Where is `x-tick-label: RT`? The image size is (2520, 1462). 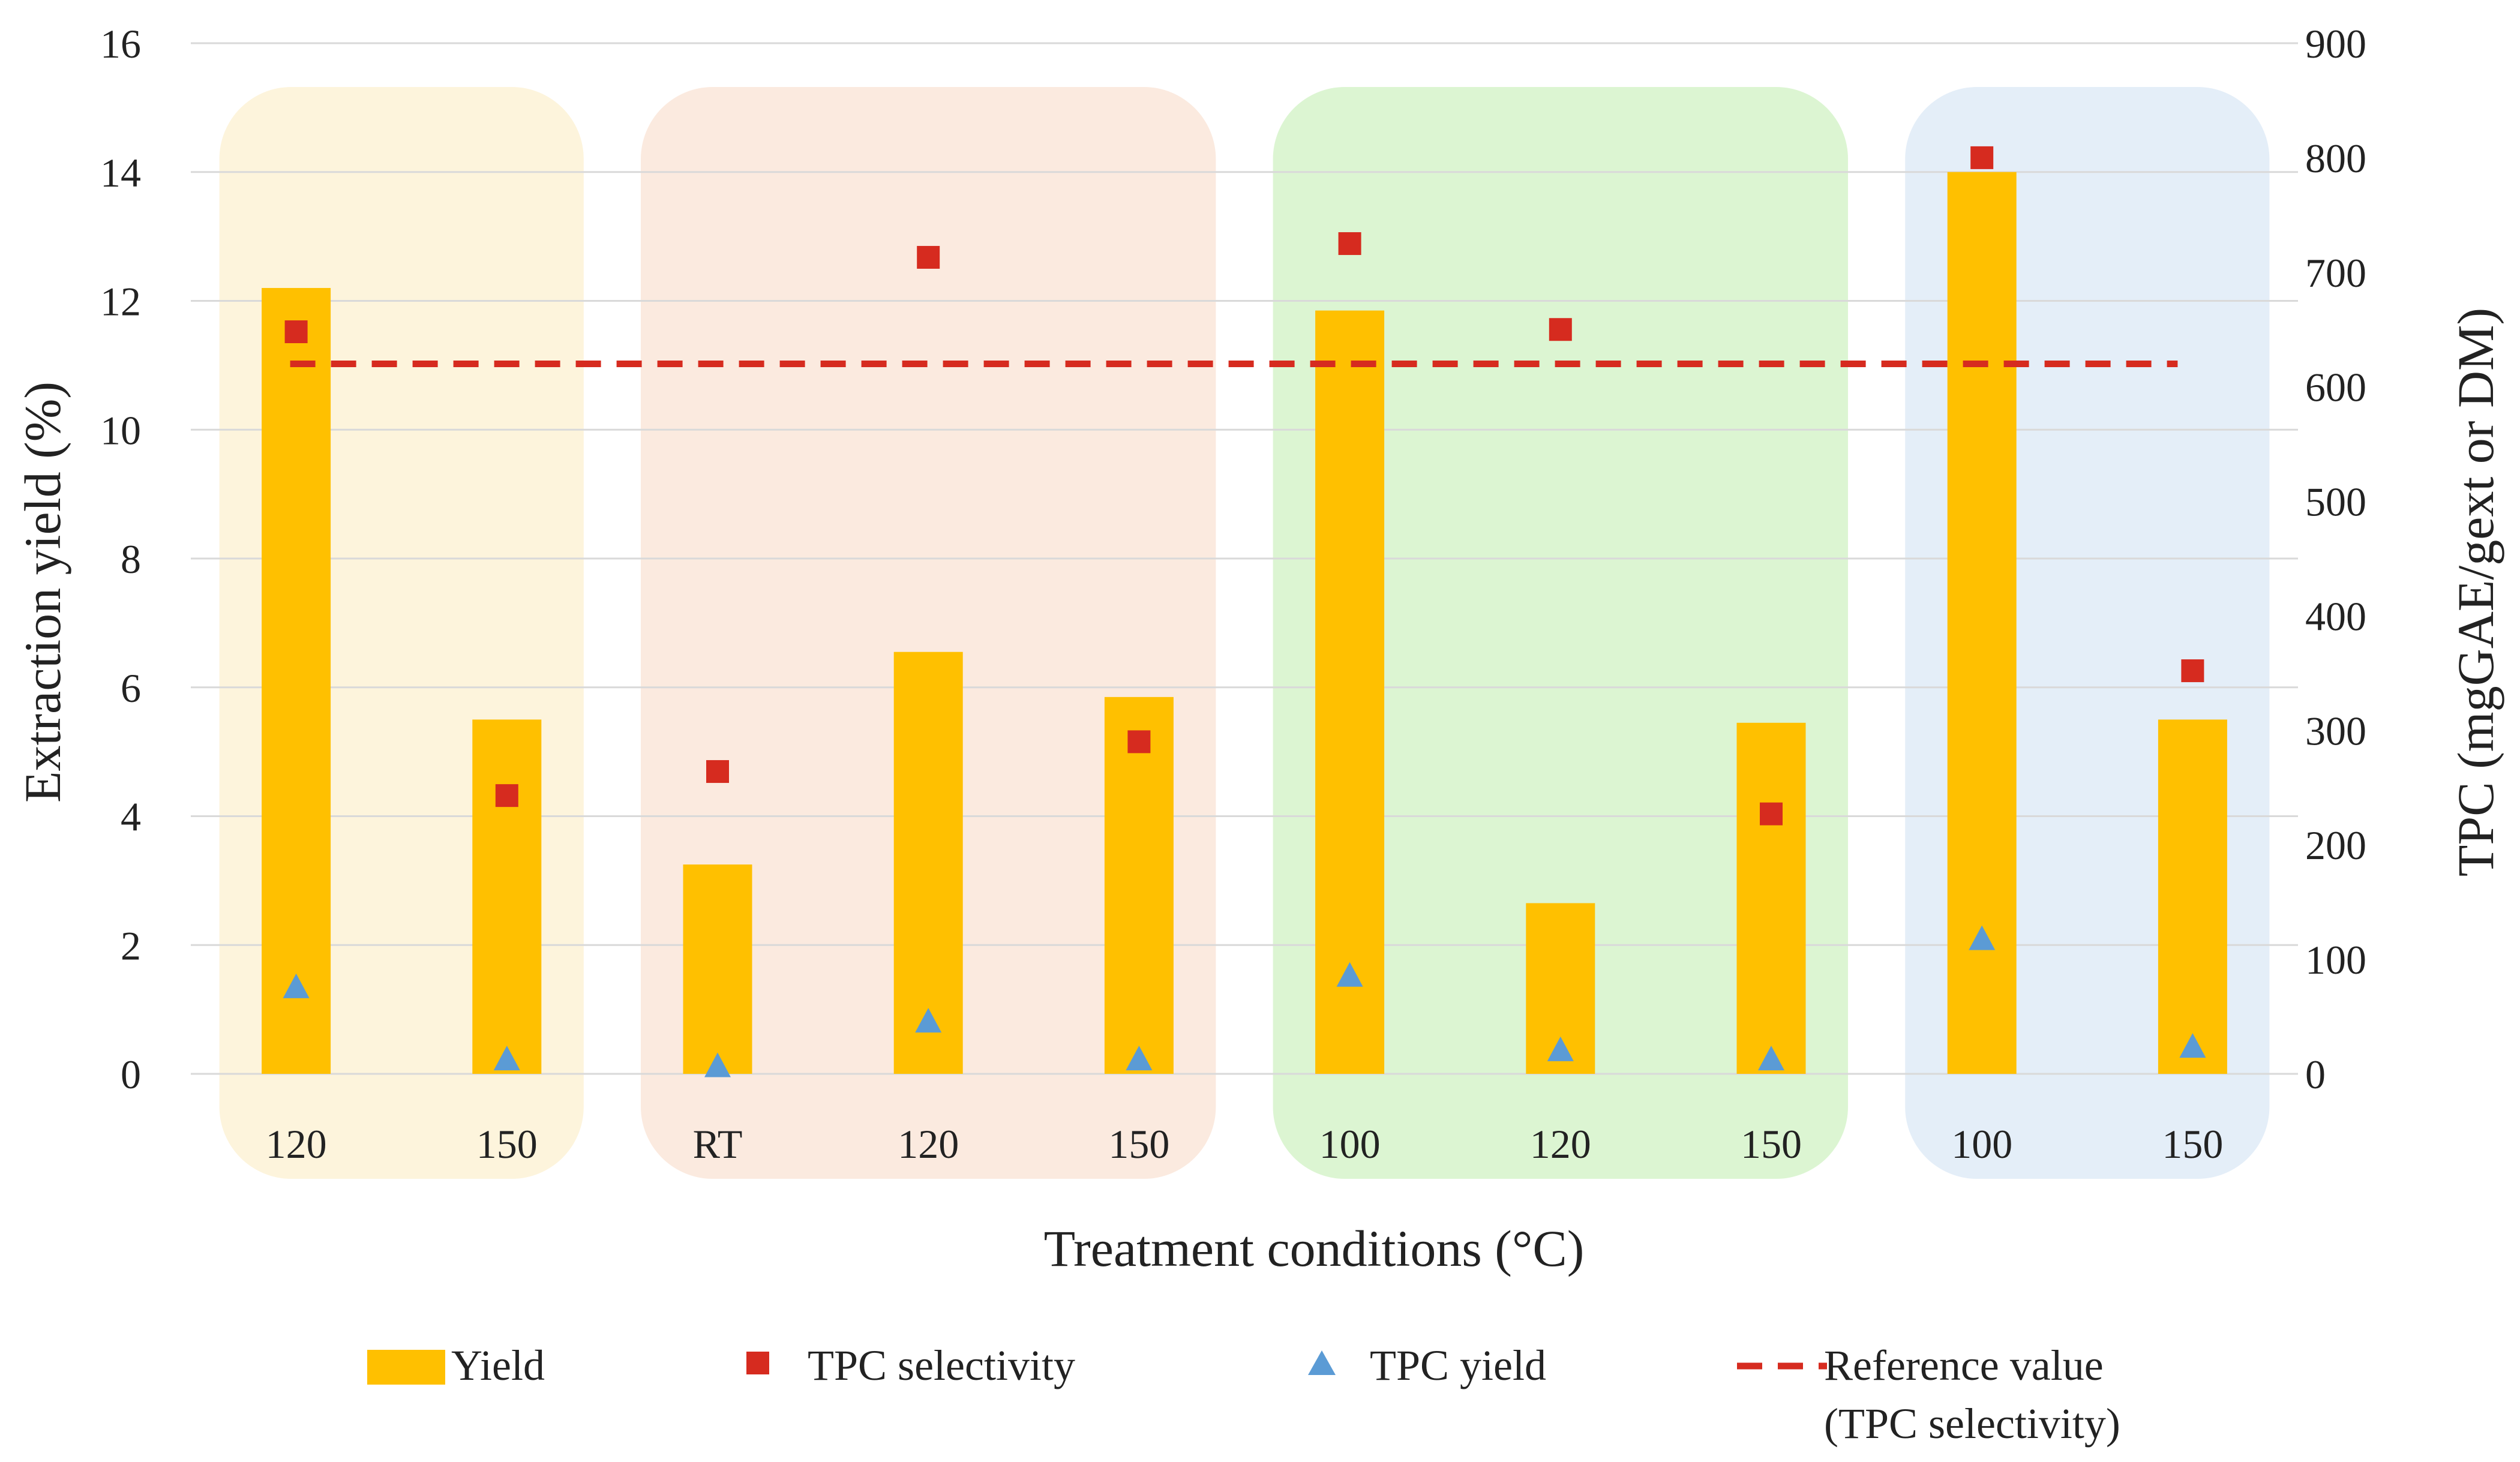 x-tick-label: RT is located at coordinates (718, 1144).